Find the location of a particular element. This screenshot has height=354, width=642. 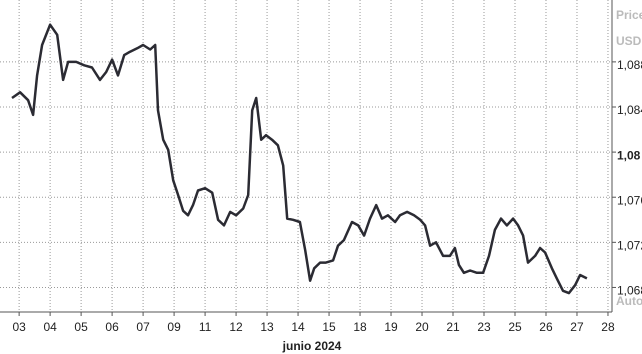

x-axis-label: junio 2024 is located at coordinates (312, 346).